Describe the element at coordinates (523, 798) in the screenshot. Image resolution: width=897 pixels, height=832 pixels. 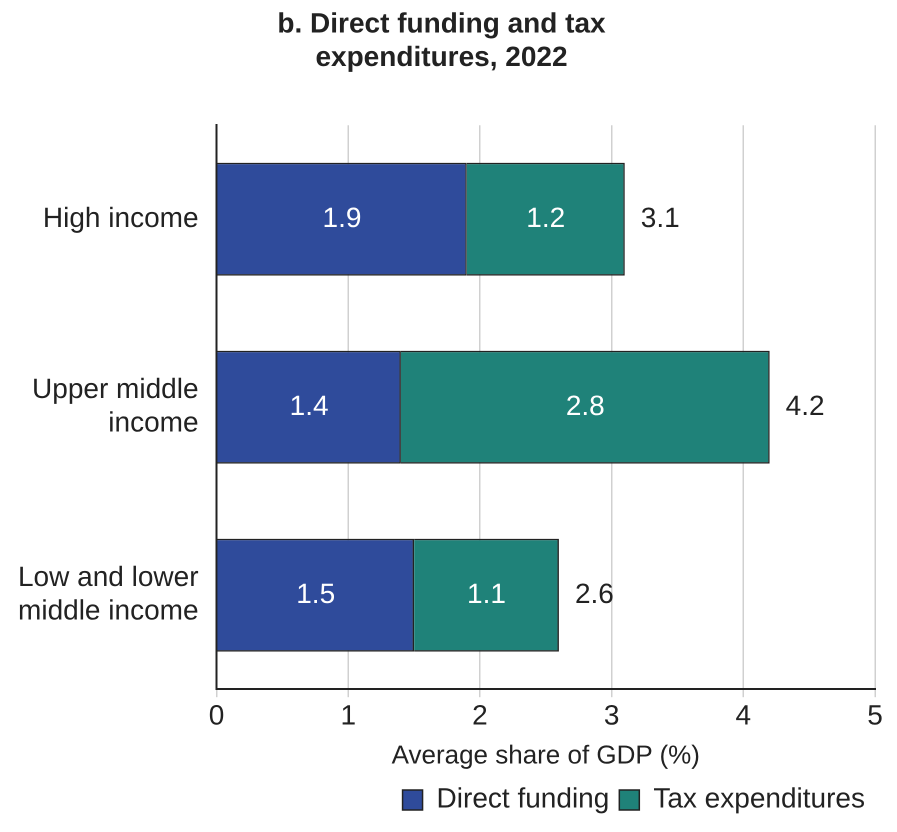
I see `legend-label: Direct funding` at that location.